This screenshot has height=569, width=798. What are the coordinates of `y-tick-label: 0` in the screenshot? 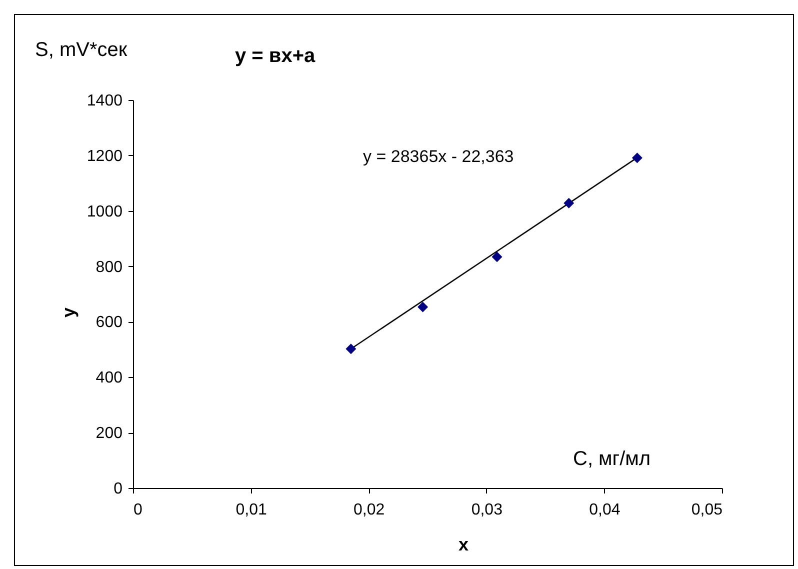 It's located at (118, 489).